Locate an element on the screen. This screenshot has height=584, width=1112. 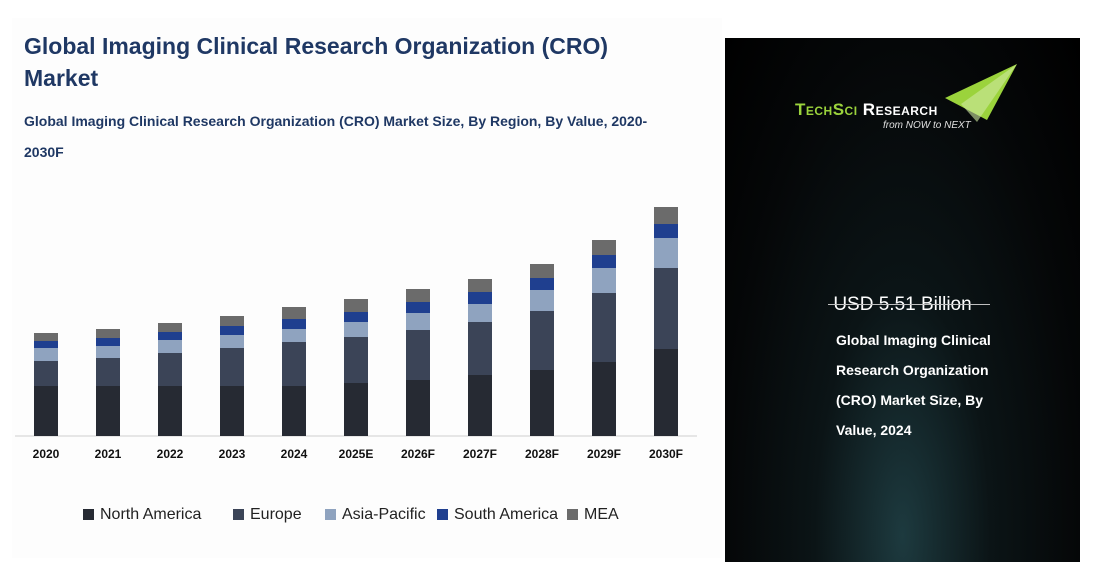
tagline: from NOW to NEXT is located at coordinates (927, 125).